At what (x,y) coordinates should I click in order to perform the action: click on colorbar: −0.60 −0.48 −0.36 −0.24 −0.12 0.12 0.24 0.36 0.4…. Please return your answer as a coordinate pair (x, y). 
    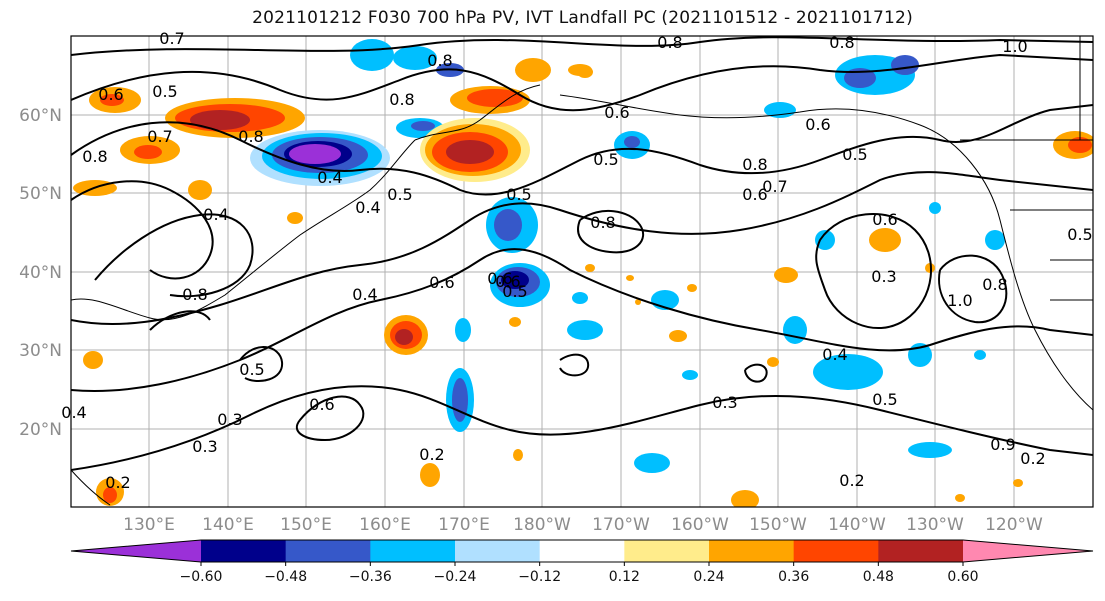
    Looking at the image, I should click on (582, 562).